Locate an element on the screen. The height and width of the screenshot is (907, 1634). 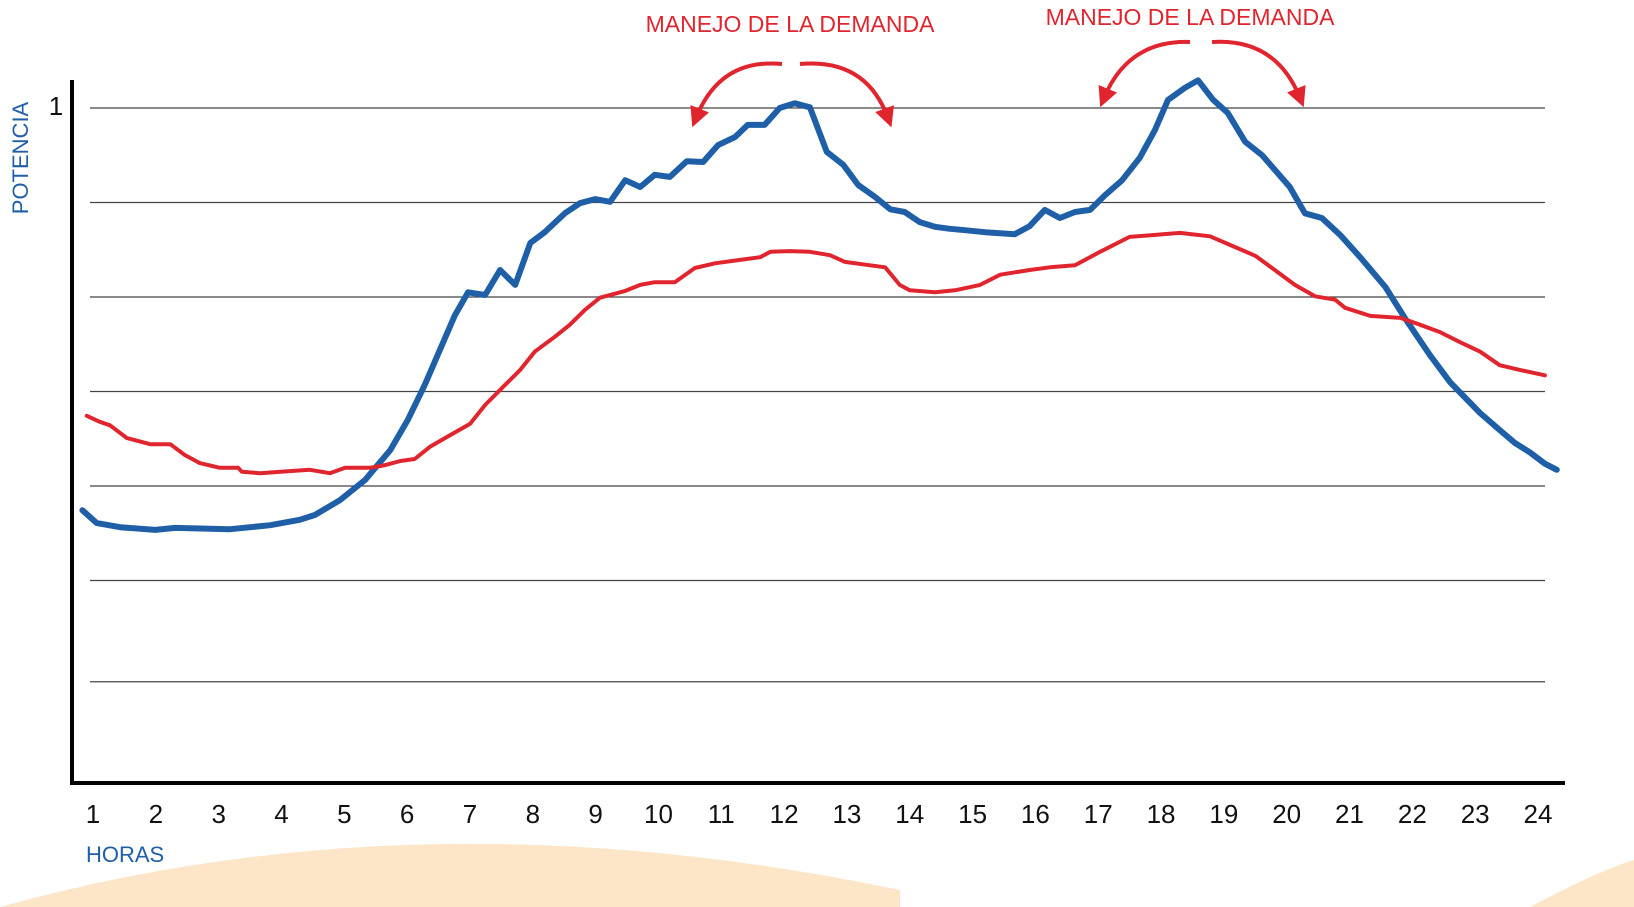
y-tick-label: 1 is located at coordinates (56, 106).